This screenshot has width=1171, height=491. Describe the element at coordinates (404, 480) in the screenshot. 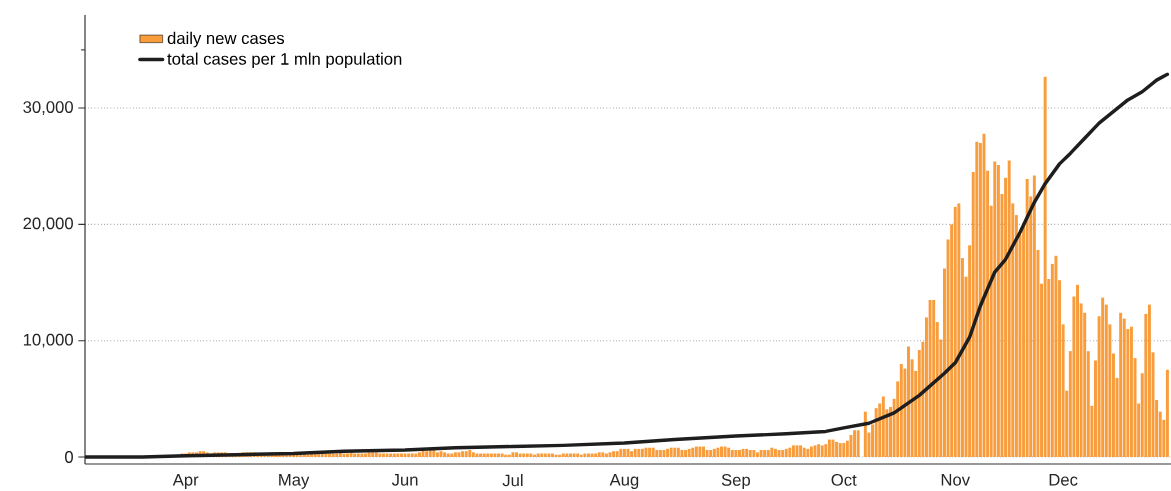

I see `x-tick-label: Jun` at that location.